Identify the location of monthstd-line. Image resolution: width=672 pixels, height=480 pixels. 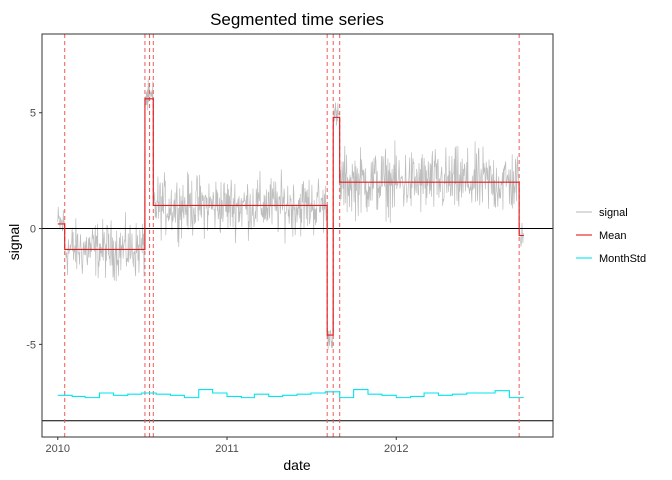
(290, 393).